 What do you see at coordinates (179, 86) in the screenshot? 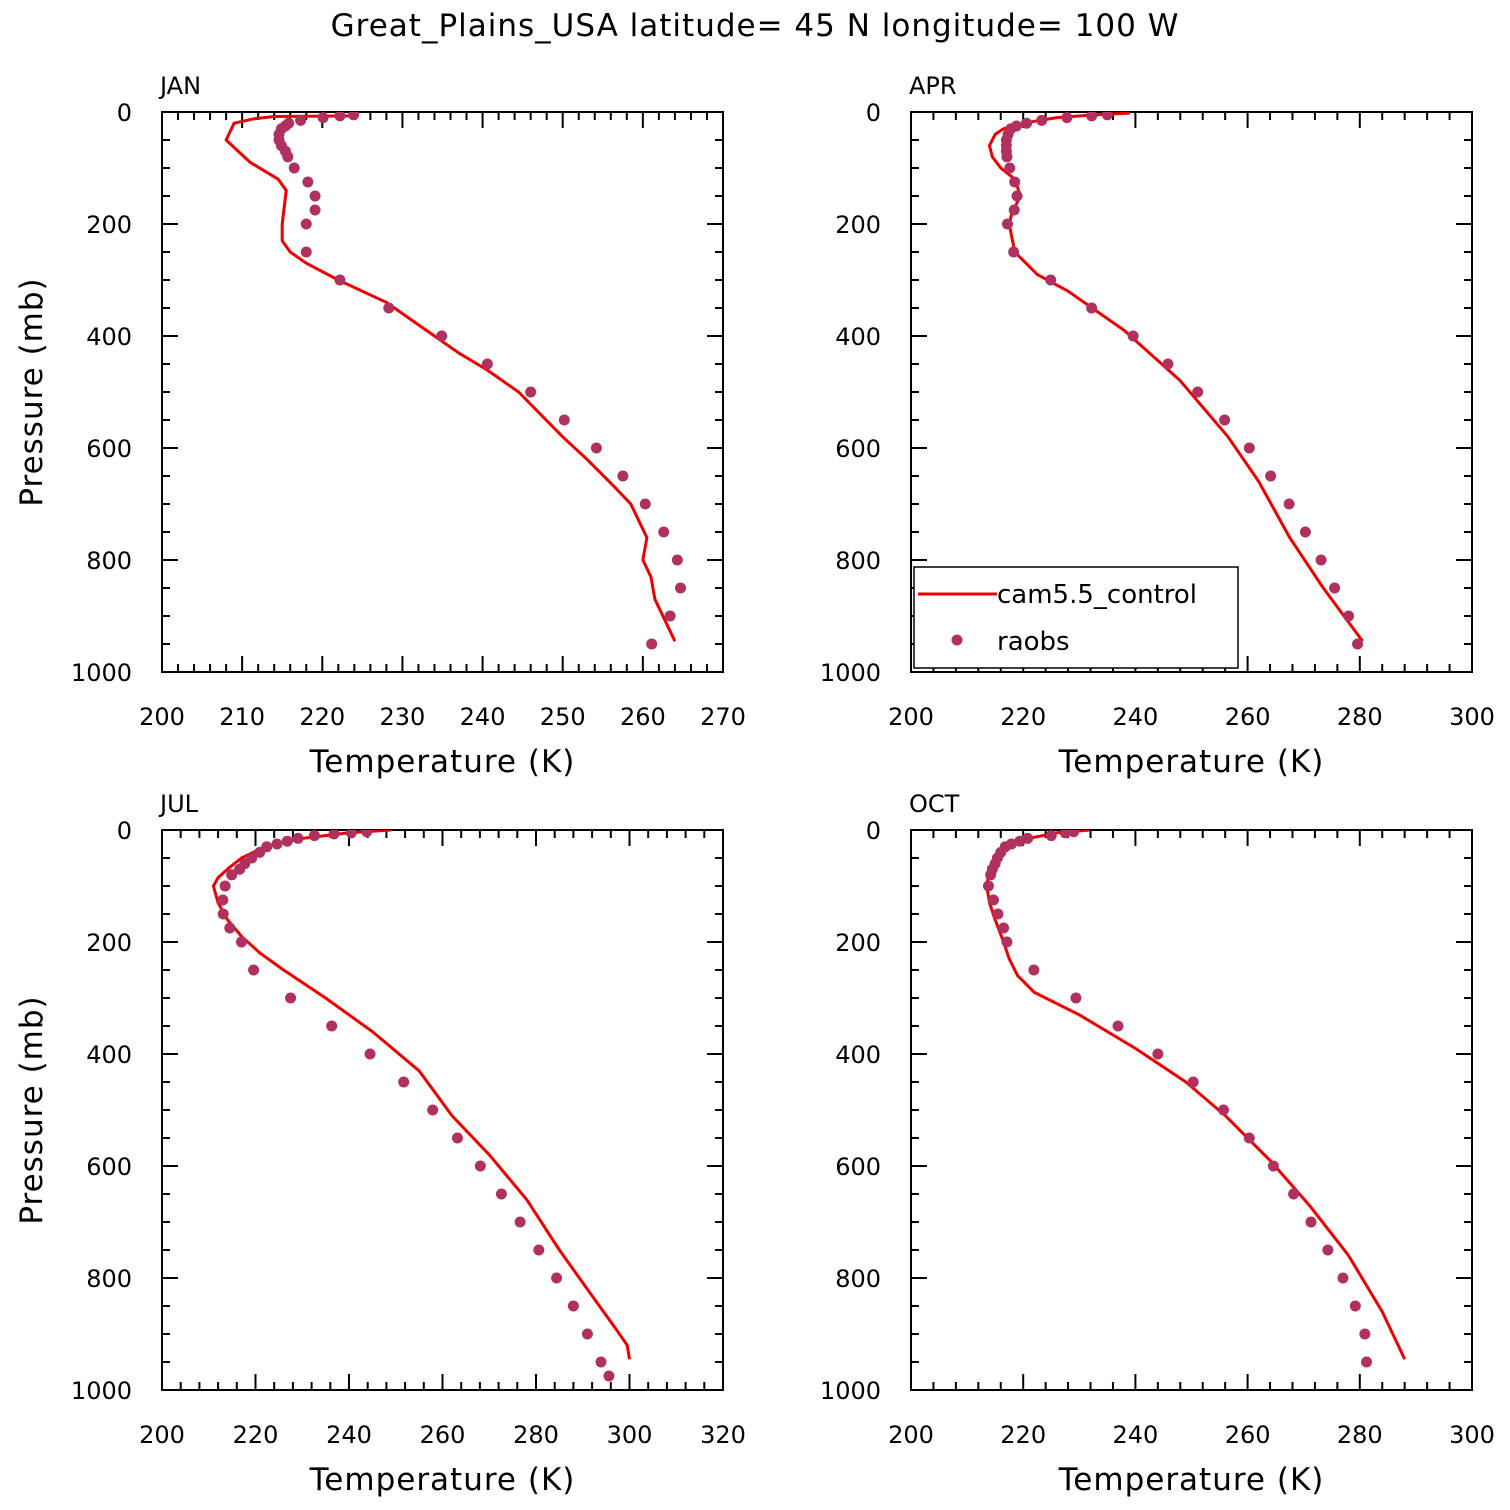
I see `panel-title: JAN` at bounding box center [179, 86].